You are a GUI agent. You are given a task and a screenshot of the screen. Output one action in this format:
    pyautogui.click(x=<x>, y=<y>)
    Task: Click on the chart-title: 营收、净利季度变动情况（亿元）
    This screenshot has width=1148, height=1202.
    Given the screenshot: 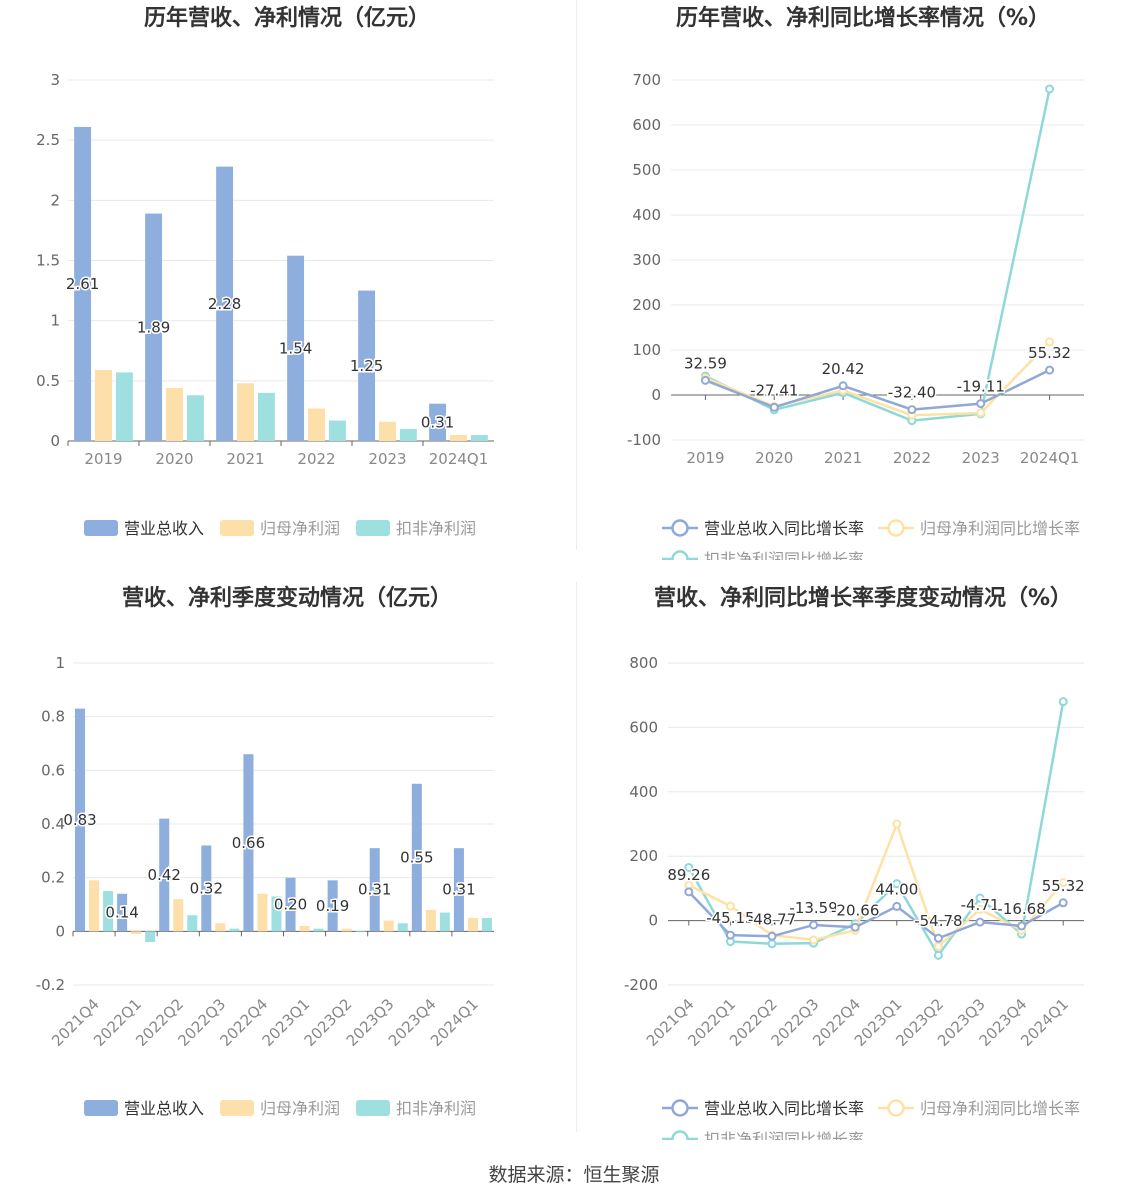 What is the action you would take?
    pyautogui.click(x=287, y=598)
    